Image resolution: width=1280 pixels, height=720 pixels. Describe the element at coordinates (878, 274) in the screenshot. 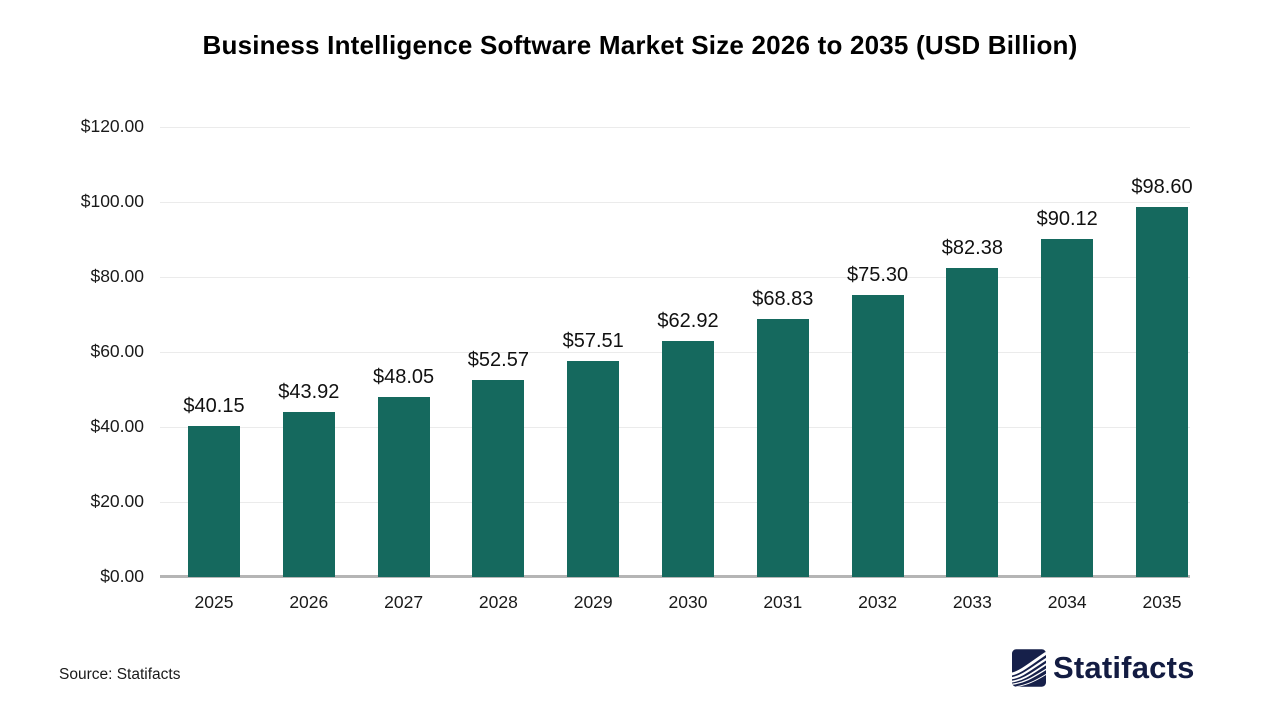

I see `bar-value-label: $75.30` at that location.